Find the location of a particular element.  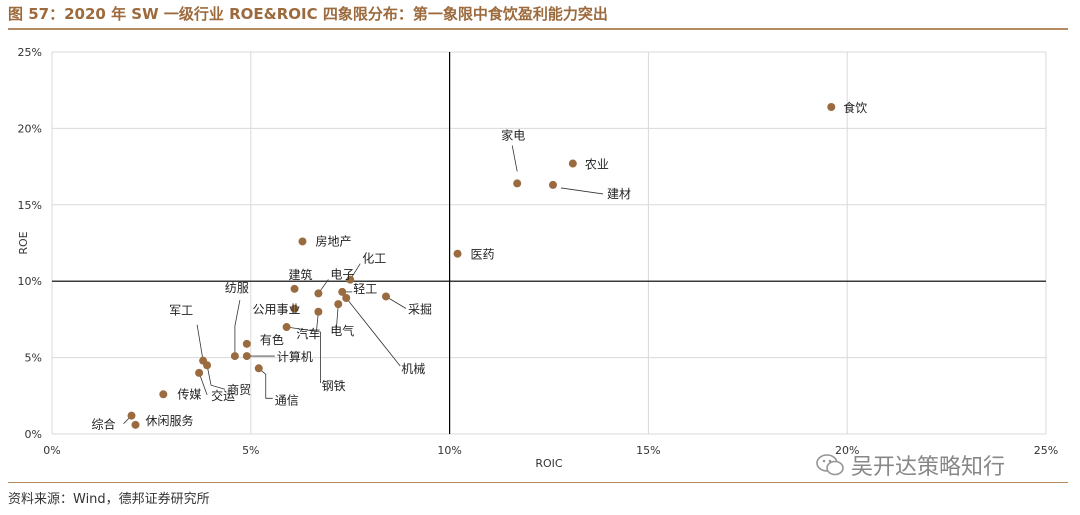

point-label: 军工 is located at coordinates (181, 311).